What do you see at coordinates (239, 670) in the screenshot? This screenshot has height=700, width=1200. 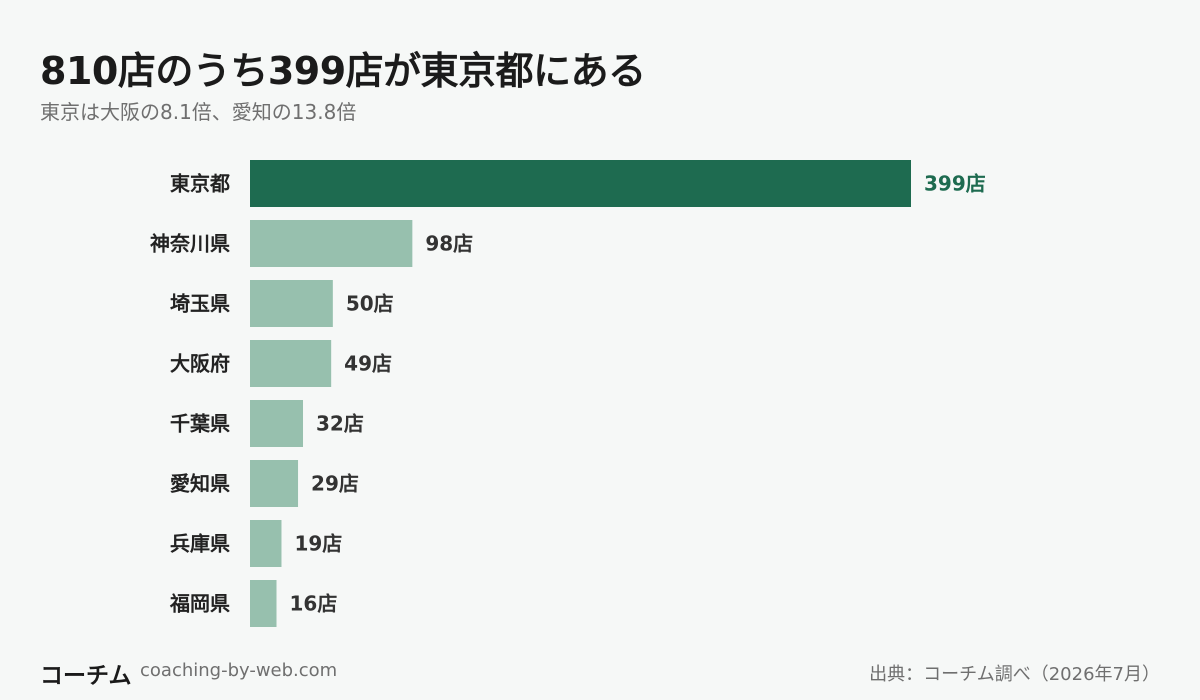 I see `brand-url: coaching-by-web.com` at bounding box center [239, 670].